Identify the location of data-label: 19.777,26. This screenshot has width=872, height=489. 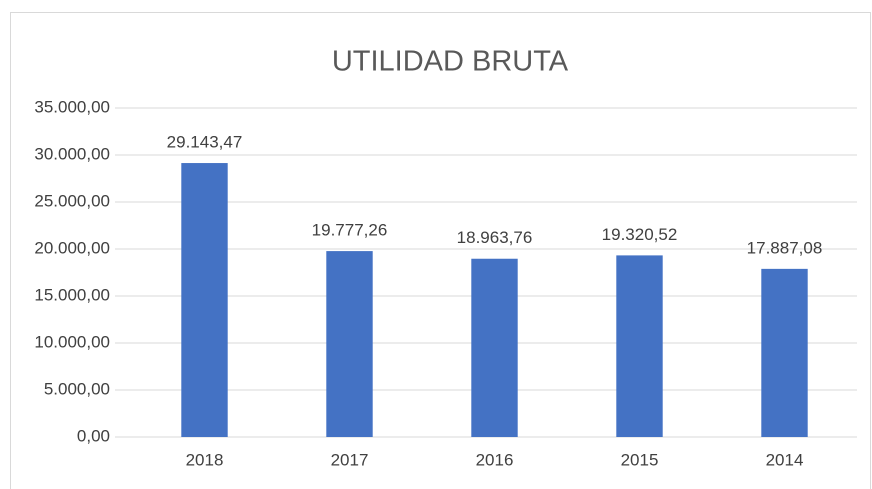
(350, 230).